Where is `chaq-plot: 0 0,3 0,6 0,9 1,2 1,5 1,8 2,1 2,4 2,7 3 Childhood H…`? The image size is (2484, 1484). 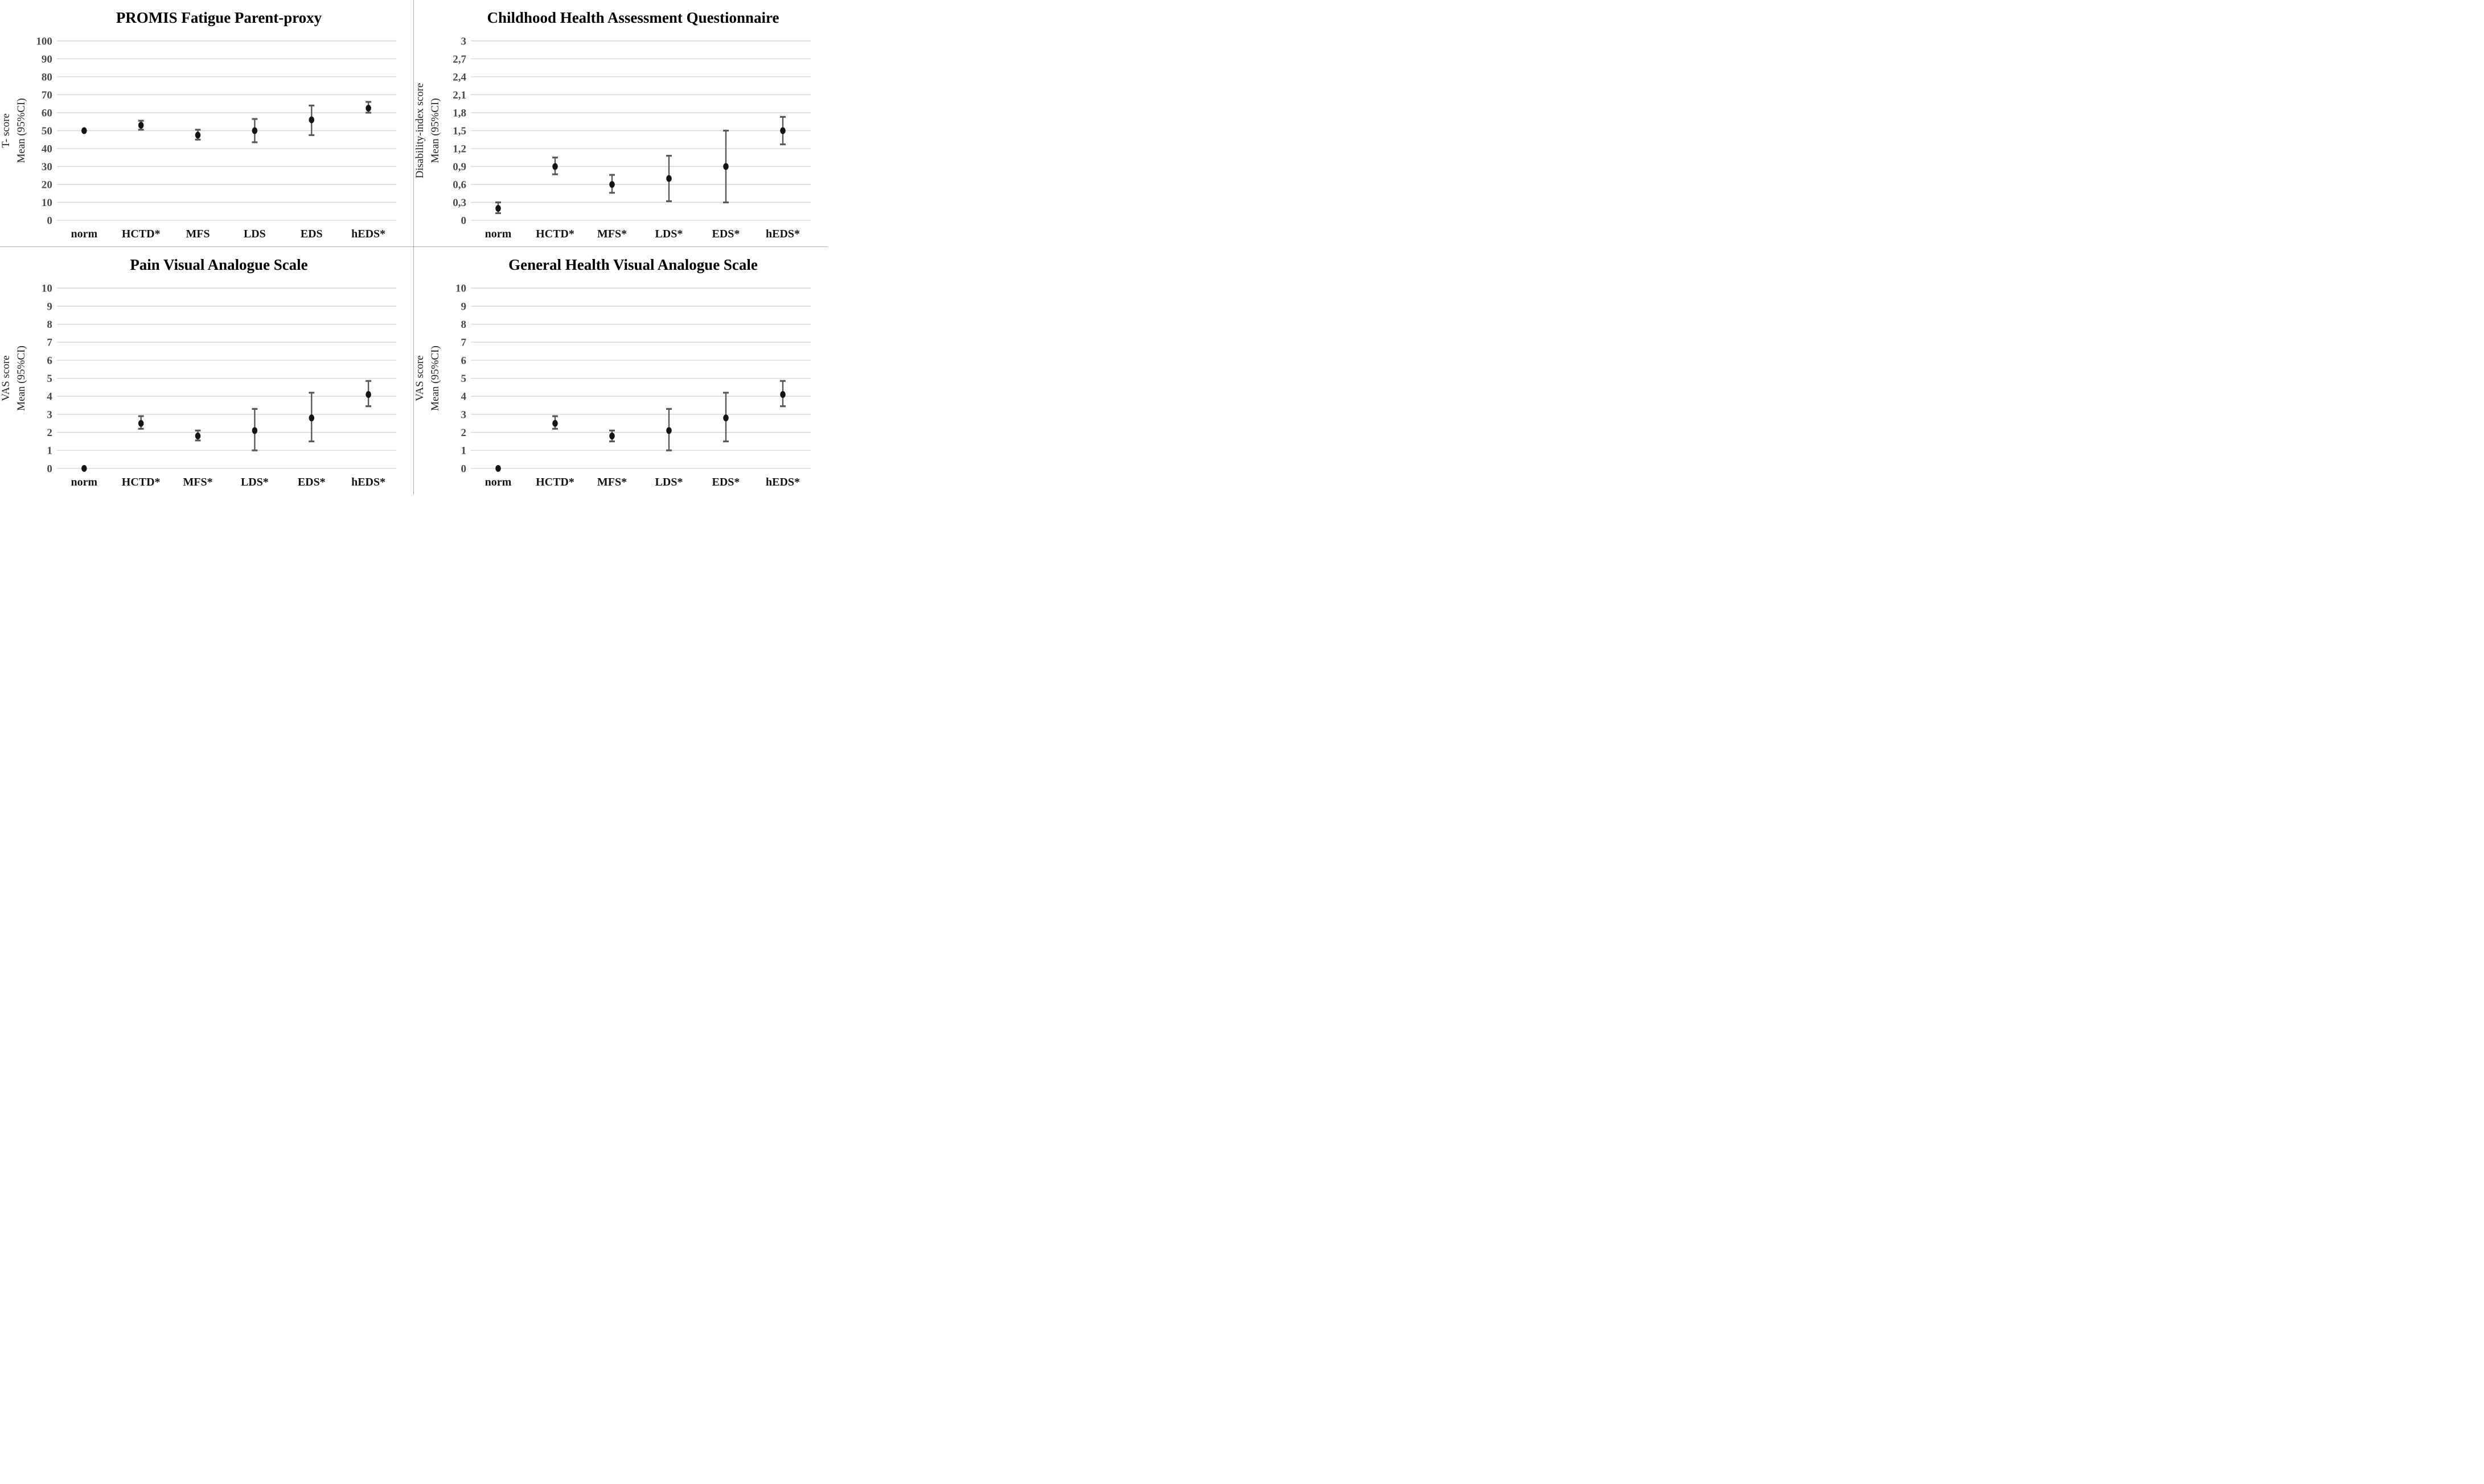 chaq-plot: 0 0,3 0,6 0,9 1,2 1,5 1,8 2,1 2,4 2,7 3 Childhood H… is located at coordinates (612, 124).